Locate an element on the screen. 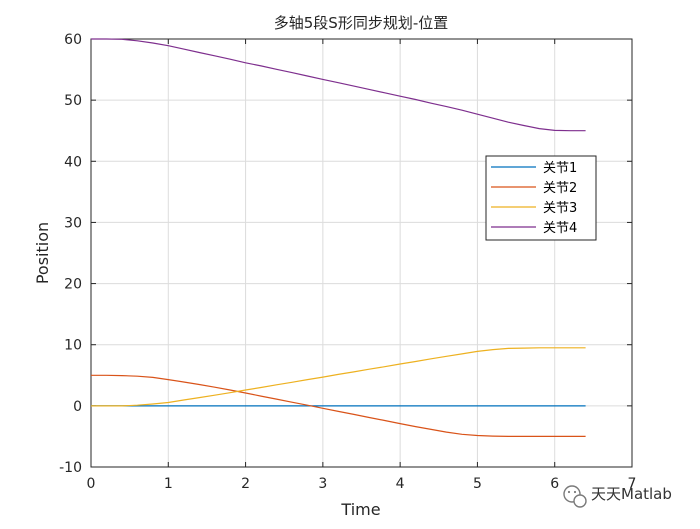 The width and height of the screenshot is (700, 529). x-axis-label: Time is located at coordinates (360, 509).